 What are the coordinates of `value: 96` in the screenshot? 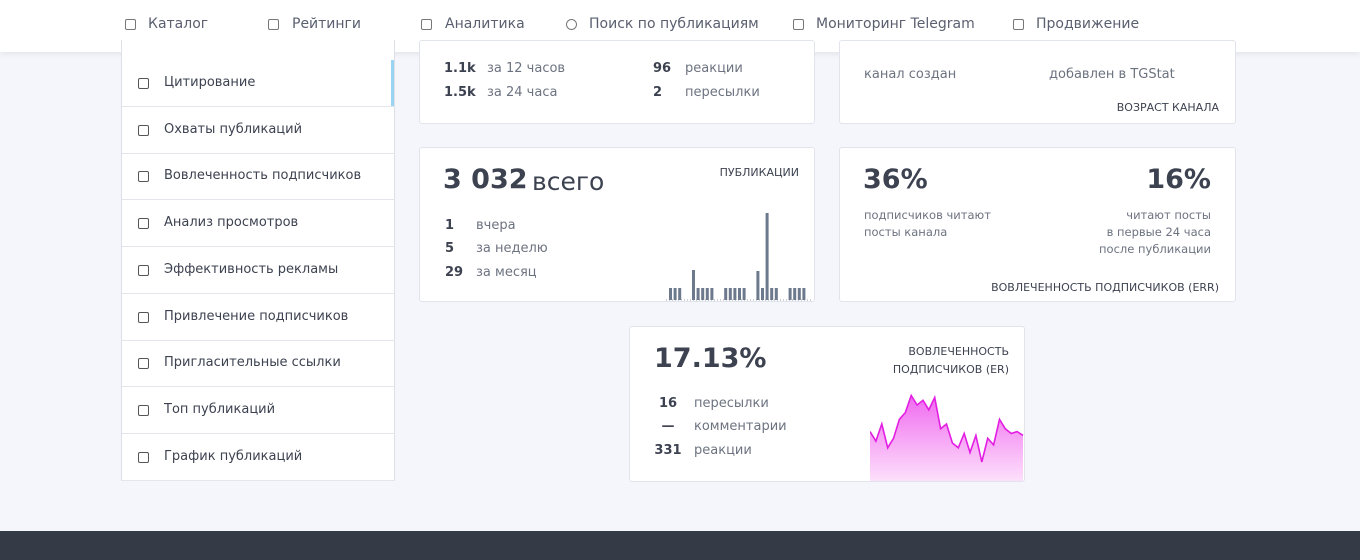 It's located at (662, 68).